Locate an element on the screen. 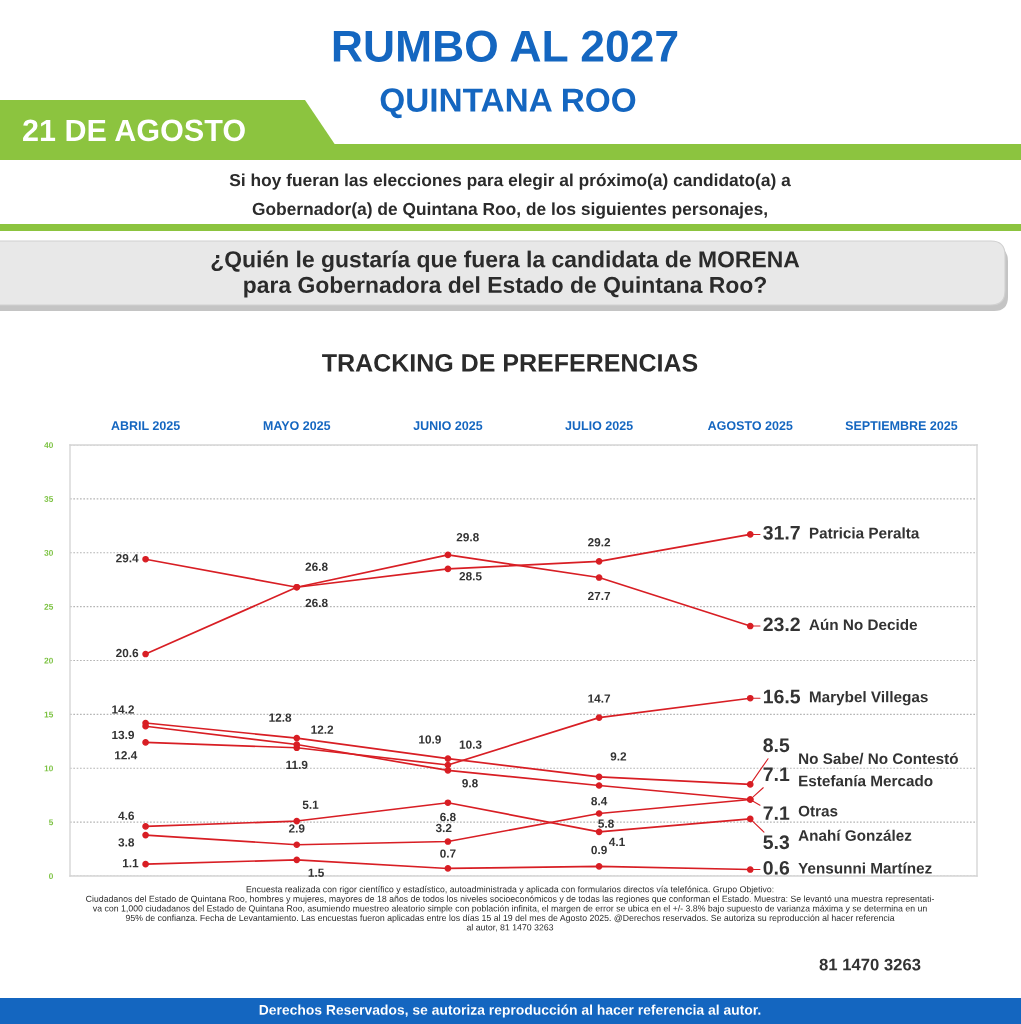  text: Si hoy fueran las elecciones para elegir al próximo(a) candidato(a) a Gobernador(a) de Quintana Roo, de los siguientes personajes, is located at coordinates (510, 196).